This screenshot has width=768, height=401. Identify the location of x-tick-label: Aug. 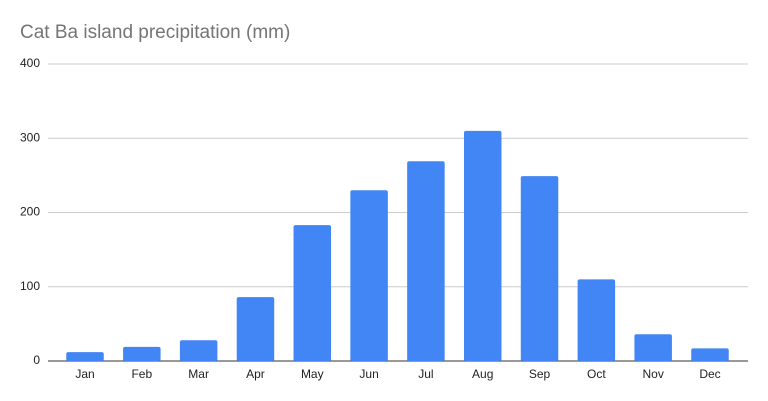
(482, 374).